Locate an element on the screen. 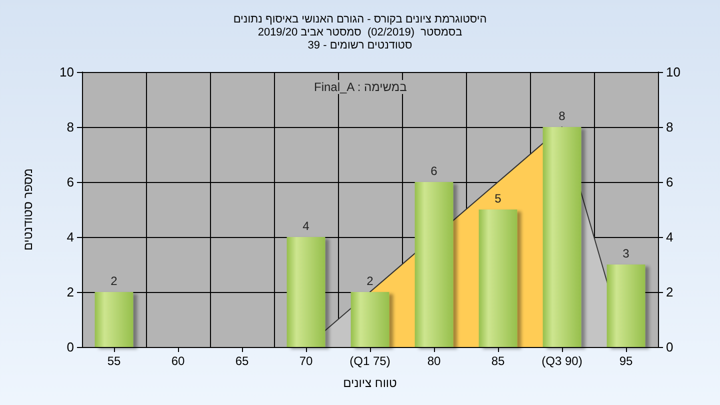 The width and height of the screenshot is (720, 405). data-label: 6 is located at coordinates (434, 171).